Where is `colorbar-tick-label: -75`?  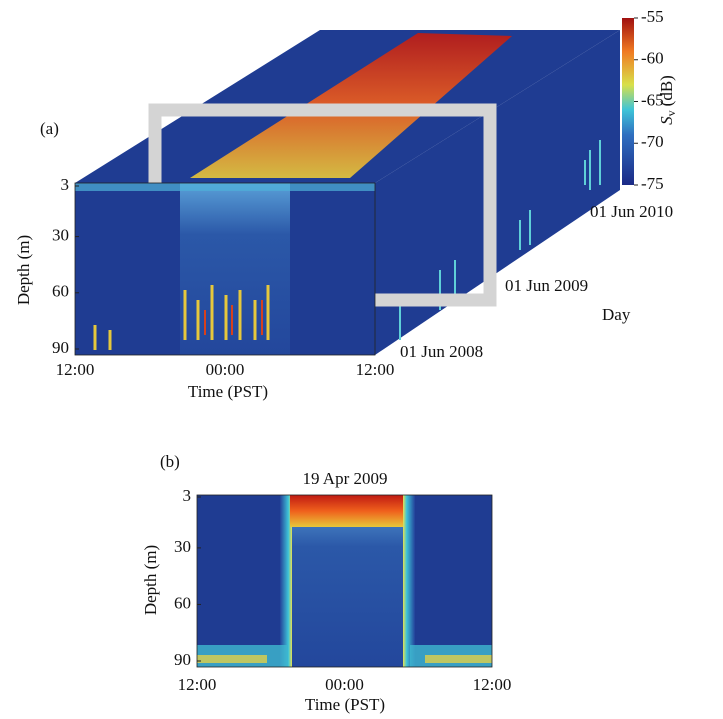 colorbar-tick-label: -75 is located at coordinates (652, 183).